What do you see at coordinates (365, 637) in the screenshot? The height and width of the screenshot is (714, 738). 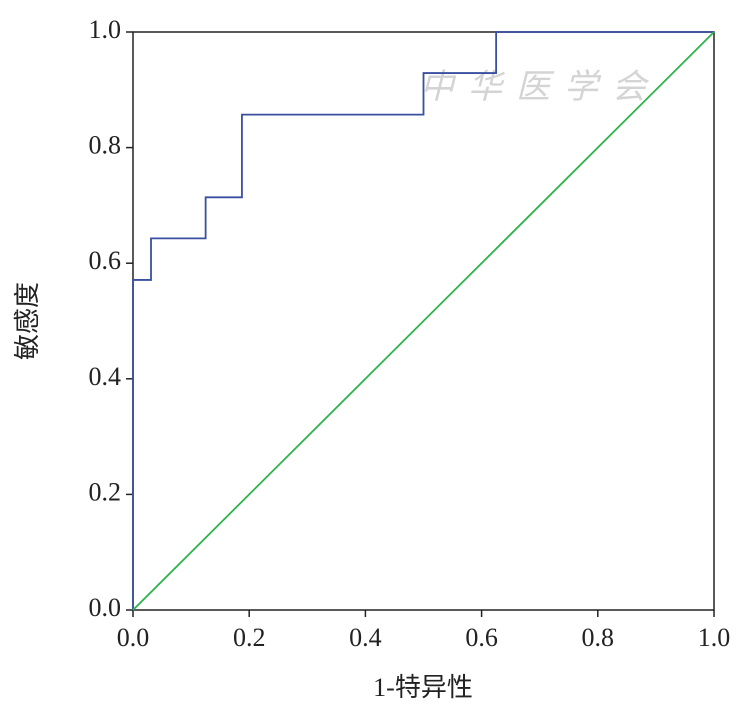 I see `x-tick-label: 0.4` at bounding box center [365, 637].